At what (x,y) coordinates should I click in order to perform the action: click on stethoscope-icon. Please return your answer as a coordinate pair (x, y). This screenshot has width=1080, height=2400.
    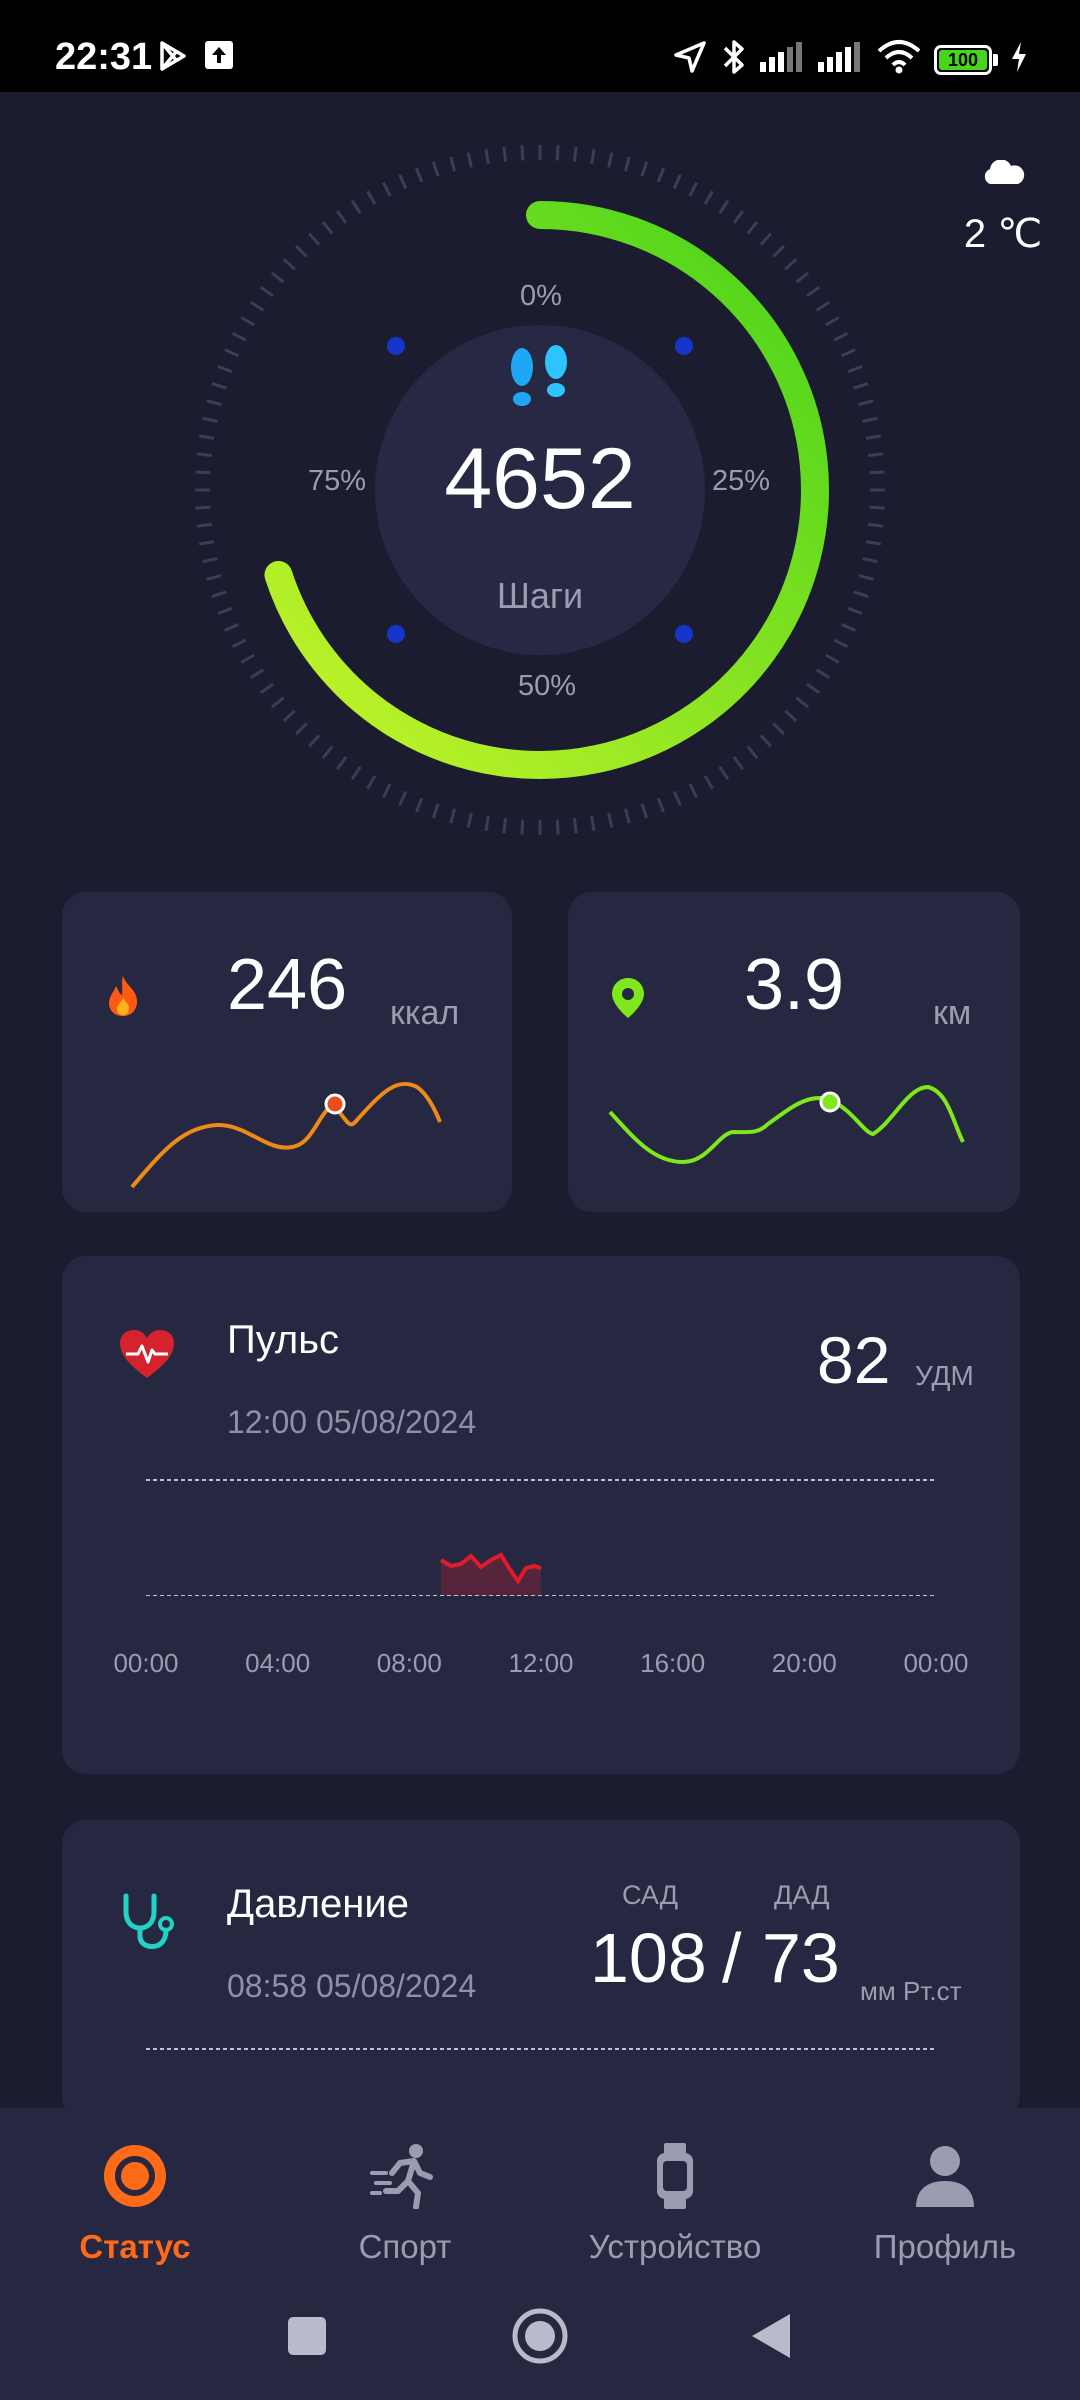
    Looking at the image, I should click on (148, 1924).